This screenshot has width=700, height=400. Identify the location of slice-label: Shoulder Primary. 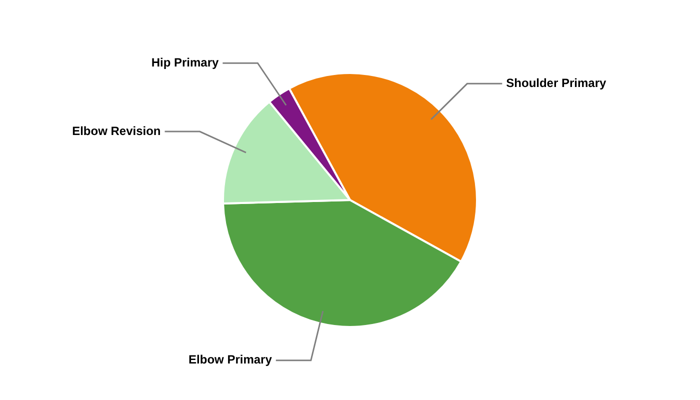
(556, 83).